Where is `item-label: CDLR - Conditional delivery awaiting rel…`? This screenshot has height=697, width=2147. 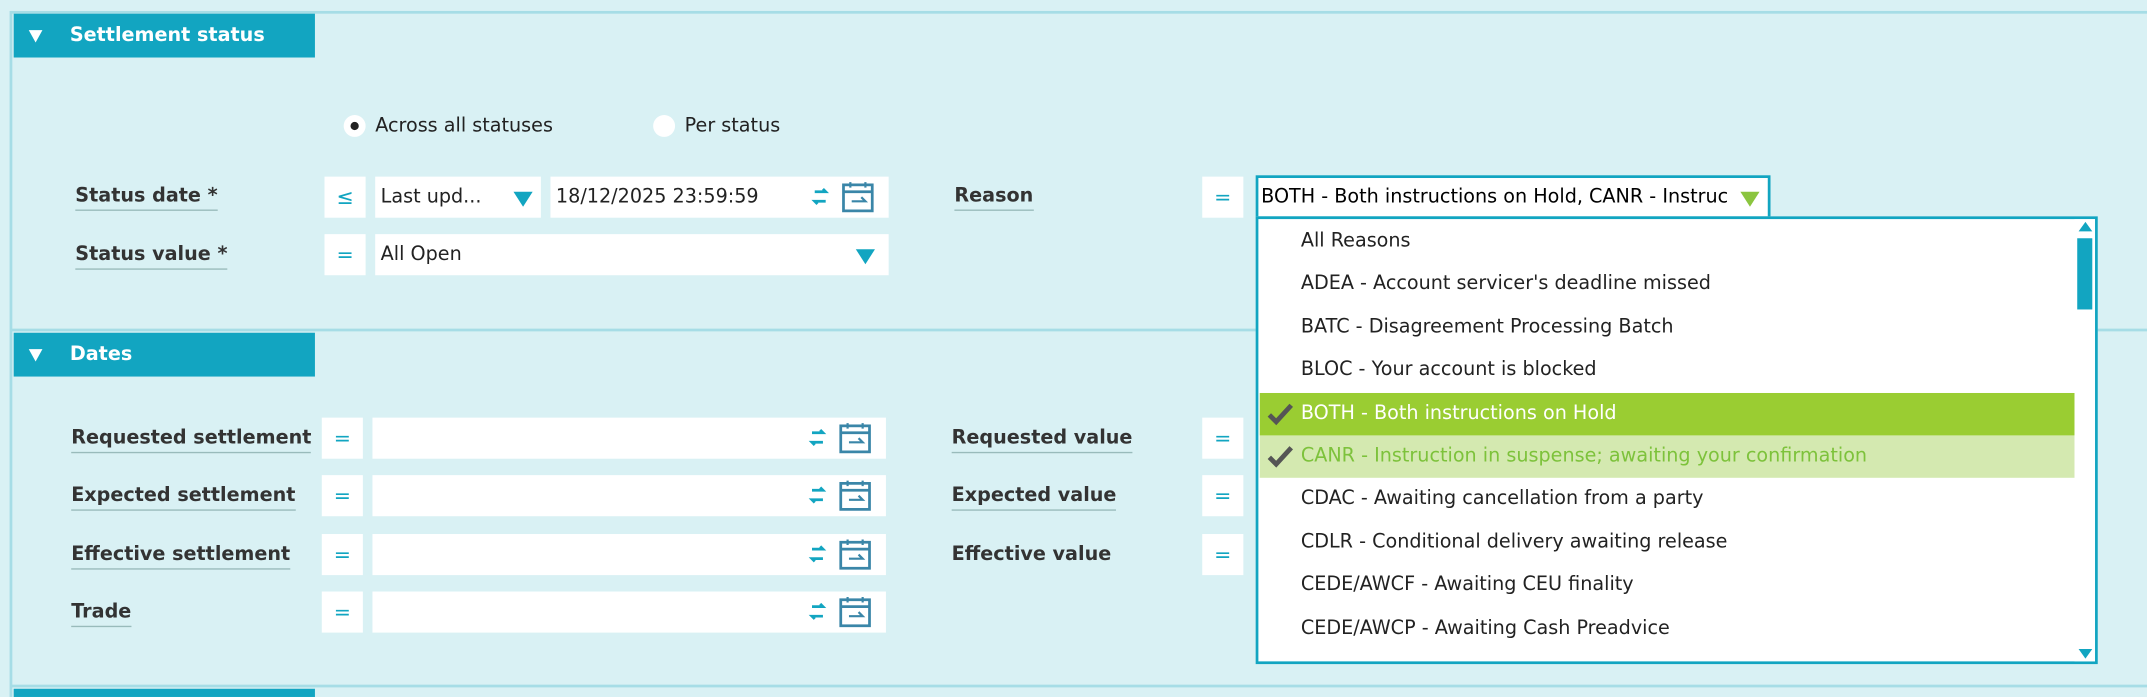 item-label: CDLR - Conditional delivery awaiting rel… is located at coordinates (1514, 542).